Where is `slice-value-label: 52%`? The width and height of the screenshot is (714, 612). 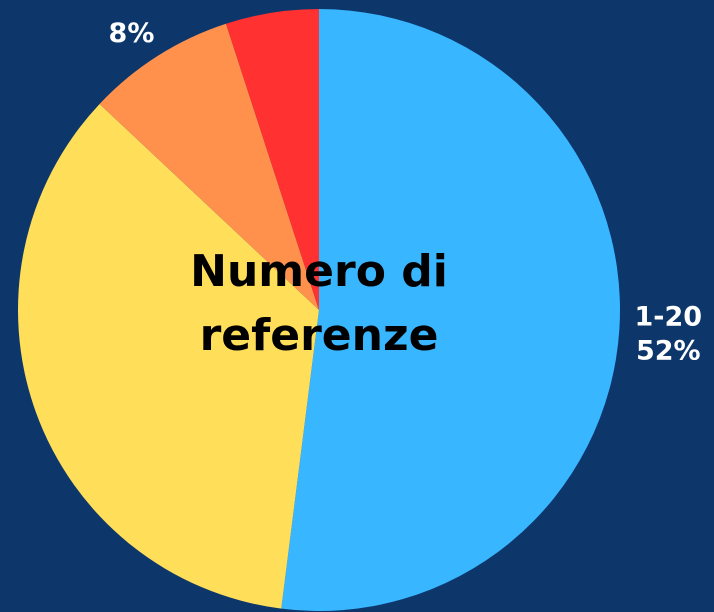
slice-value-label: 52% is located at coordinates (668, 350).